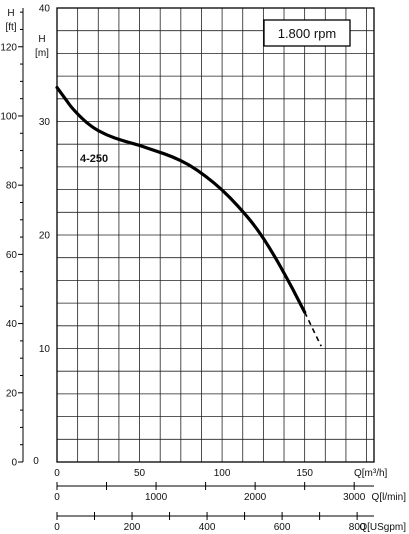  Describe the element at coordinates (10, 13) in the screenshot. I see `ft-axis-unit-top: H` at that location.